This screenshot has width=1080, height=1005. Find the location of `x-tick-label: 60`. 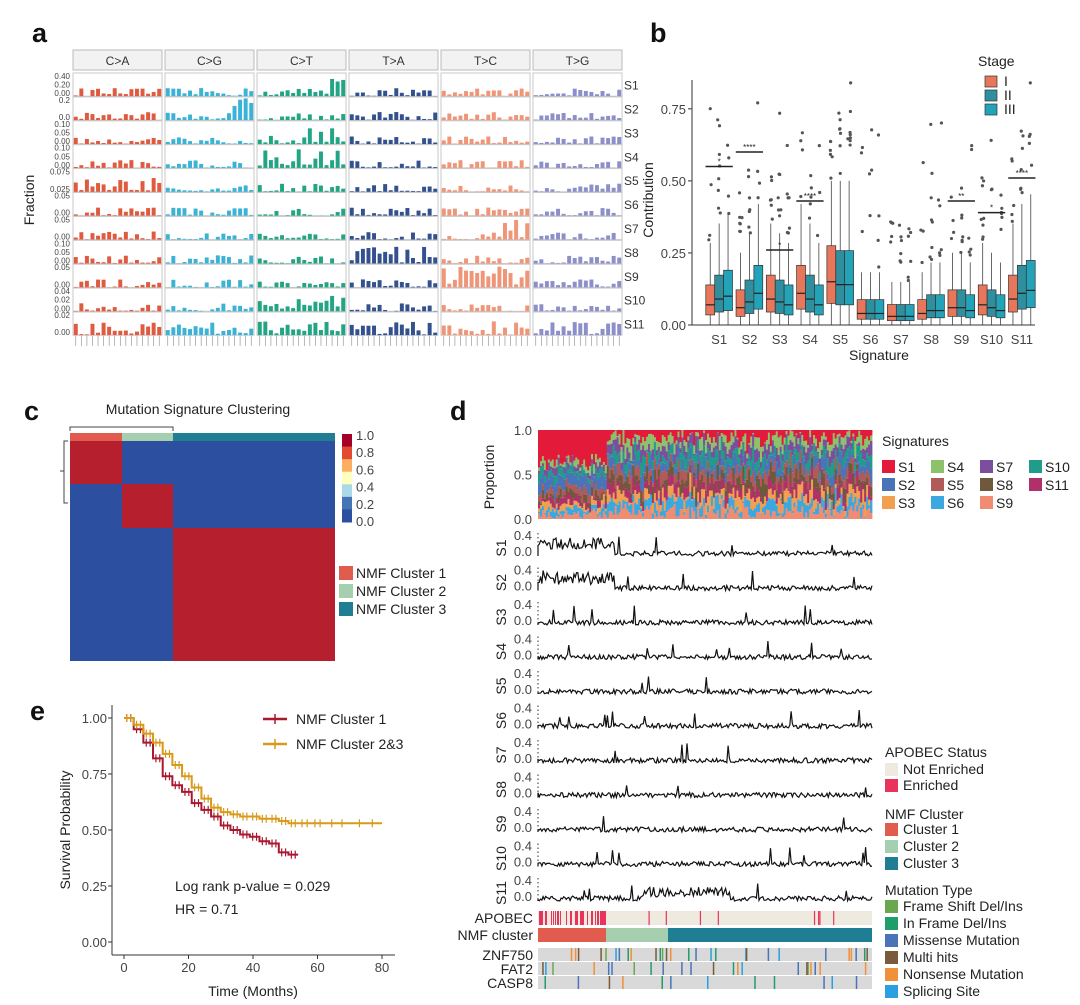

x-tick-label: 60 is located at coordinates (317, 967).